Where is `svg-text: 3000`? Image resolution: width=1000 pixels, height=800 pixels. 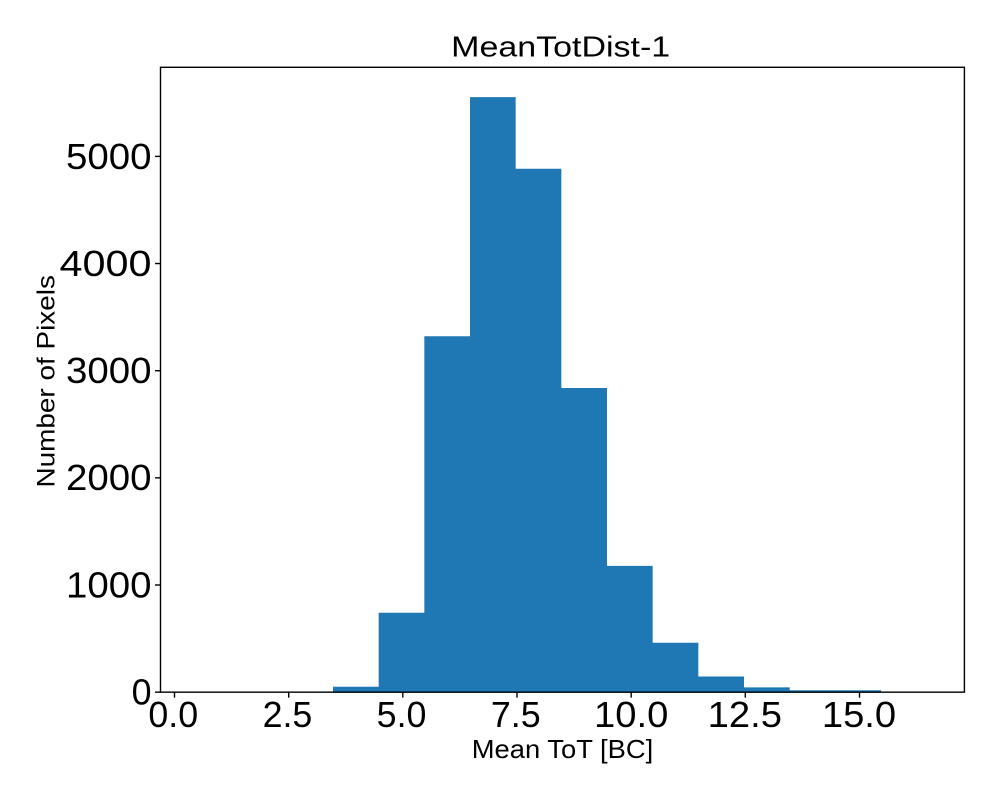
svg-text: 3000 is located at coordinates (109, 371).